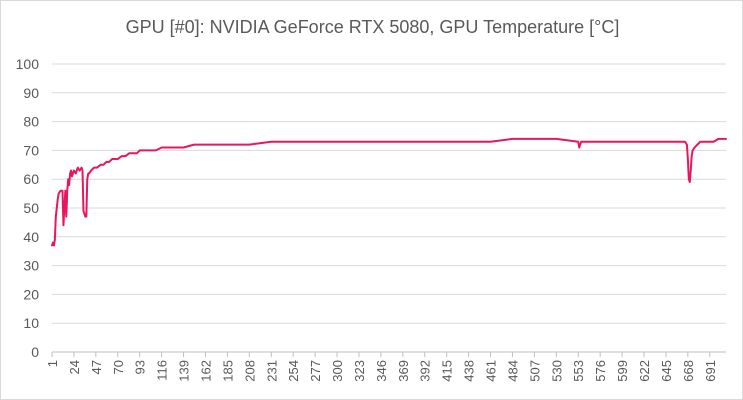 The width and height of the screenshot is (743, 400). I want to click on x-tick-label: 47, so click(96, 367).